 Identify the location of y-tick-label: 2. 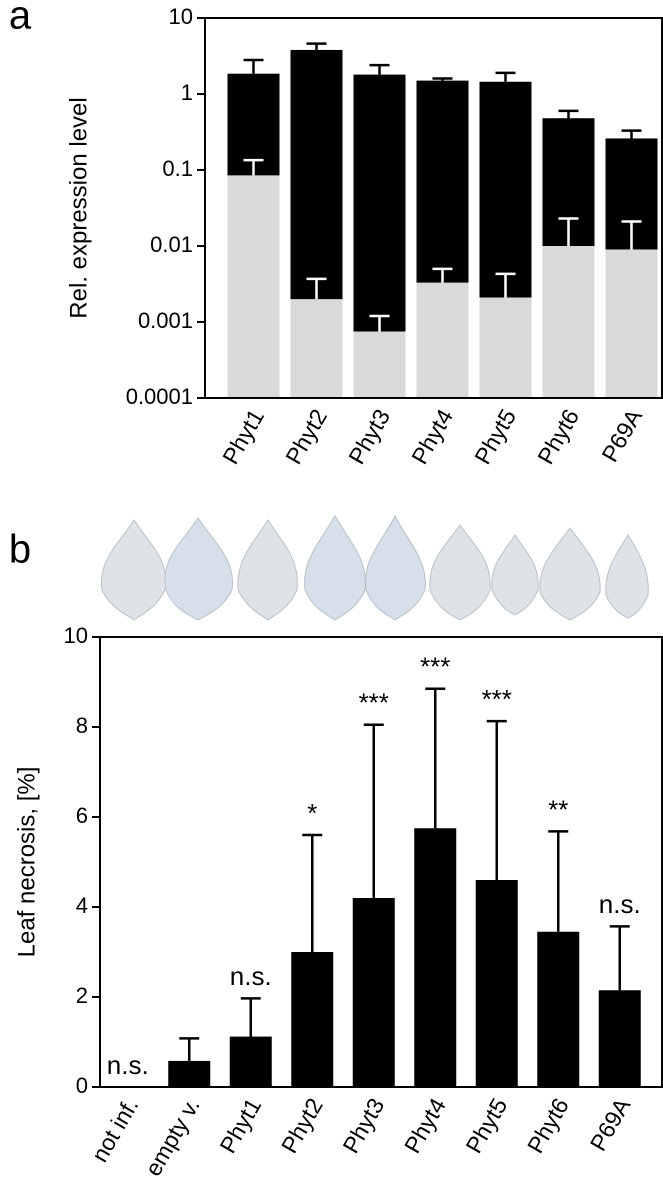
(82, 995).